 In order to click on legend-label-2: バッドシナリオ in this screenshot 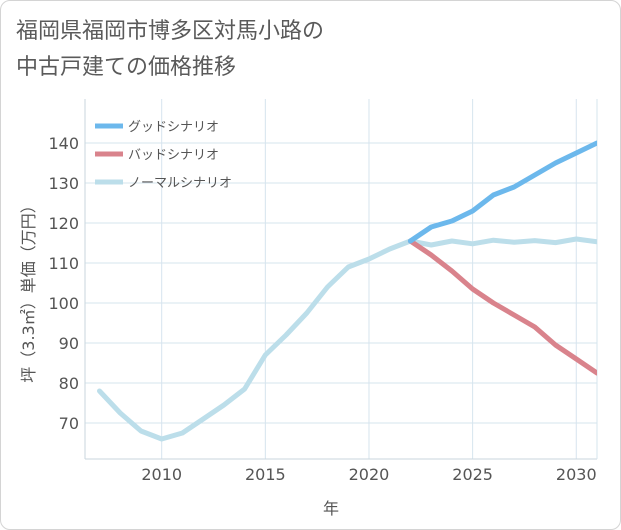, I will do `click(173, 155)`.